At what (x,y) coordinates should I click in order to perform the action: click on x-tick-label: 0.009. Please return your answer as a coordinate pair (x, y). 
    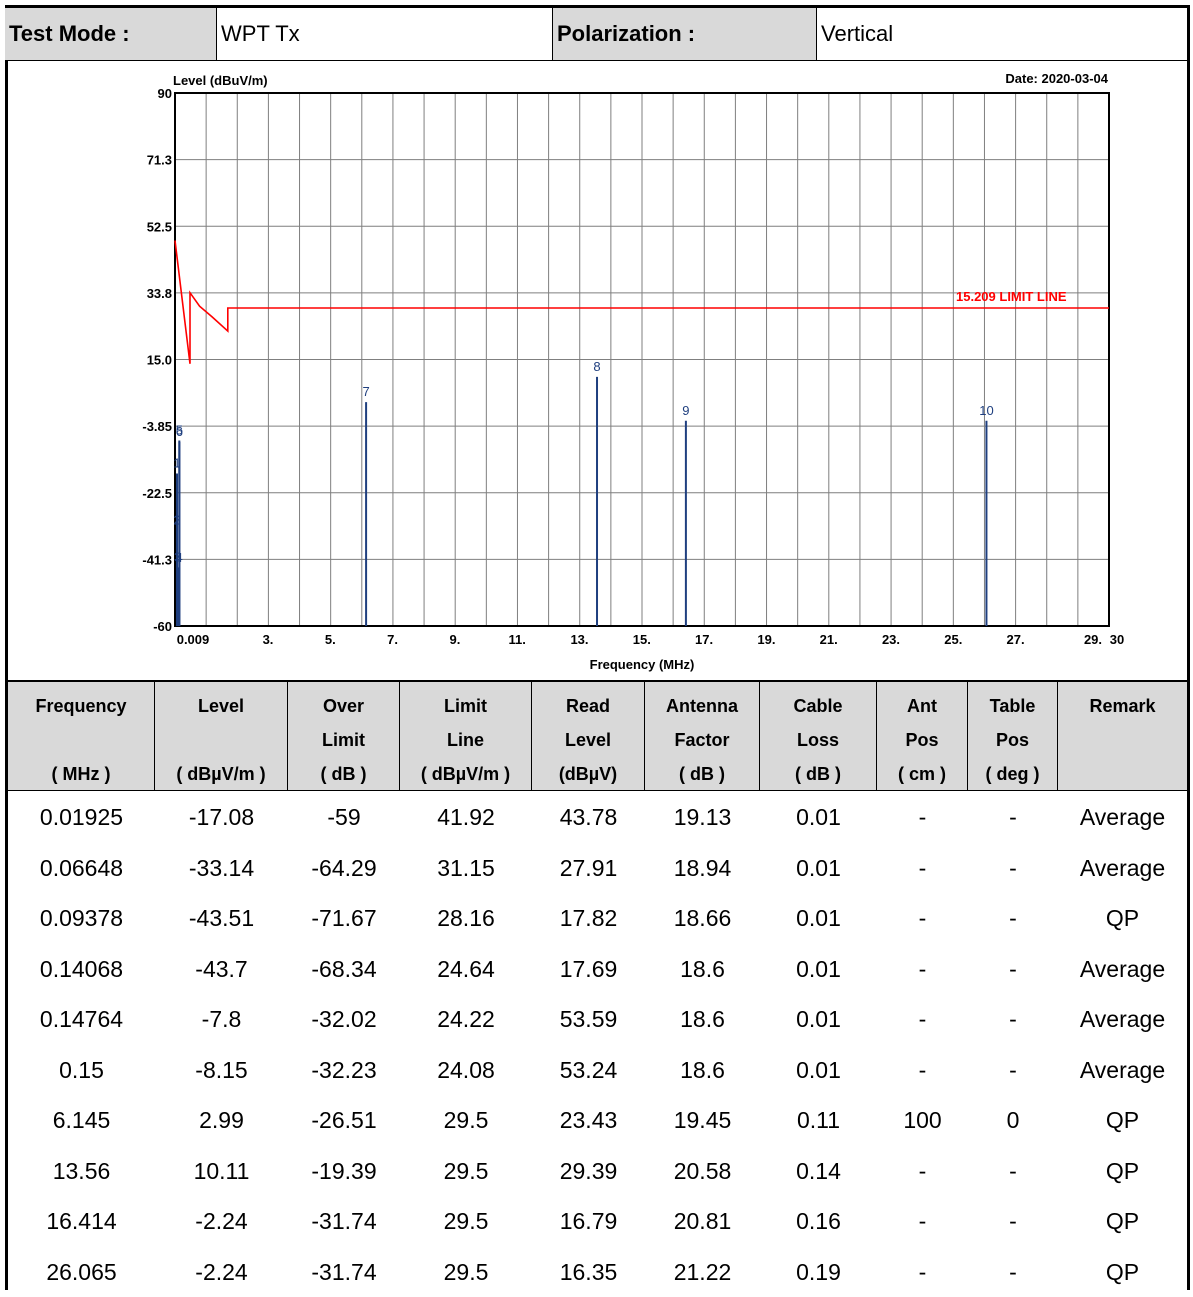
    Looking at the image, I should click on (193, 639).